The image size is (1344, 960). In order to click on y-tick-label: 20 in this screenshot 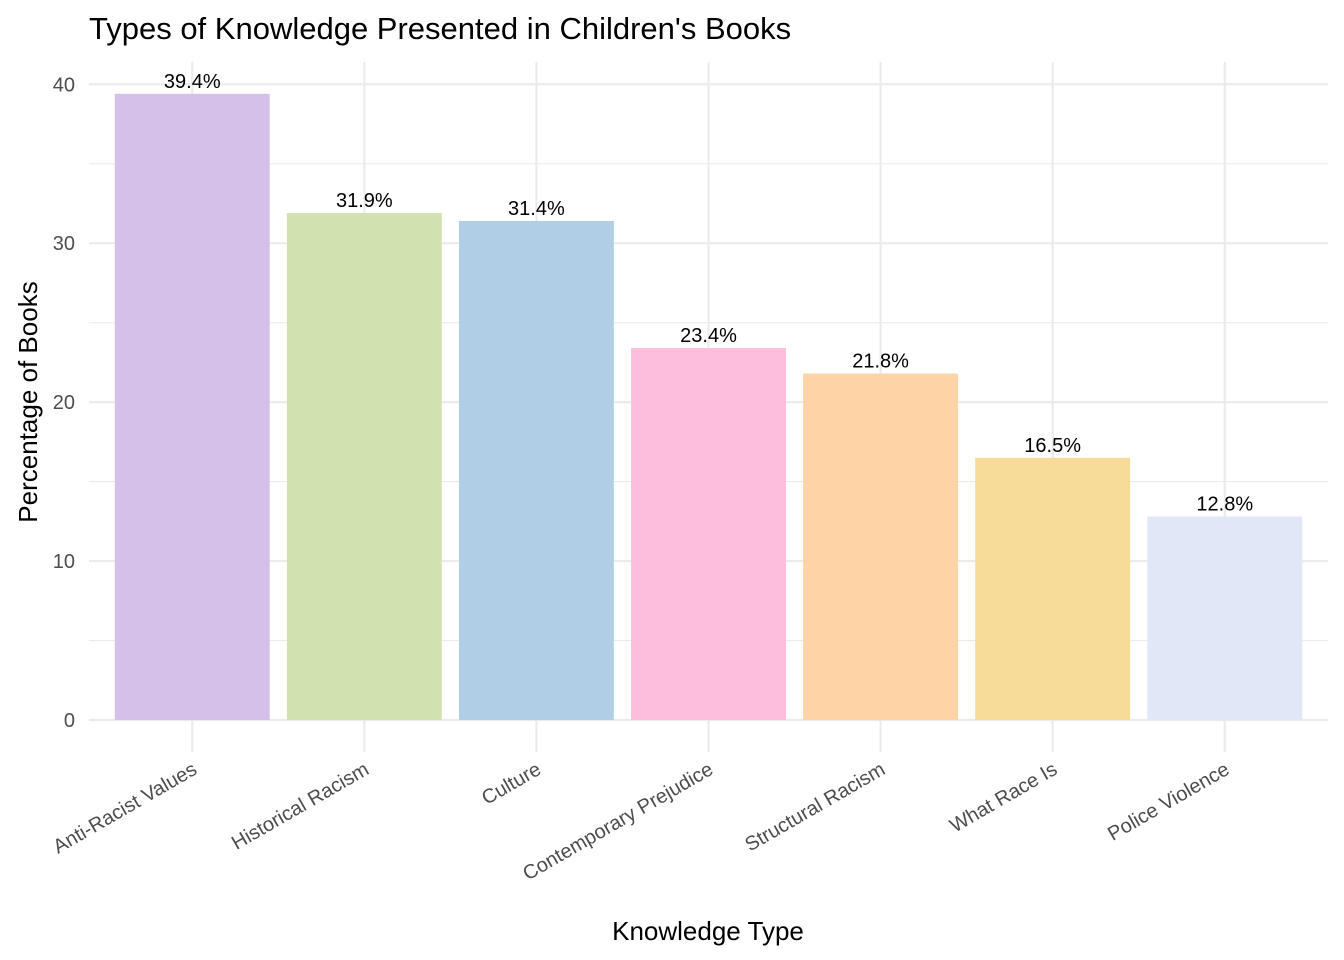, I will do `click(64, 403)`.